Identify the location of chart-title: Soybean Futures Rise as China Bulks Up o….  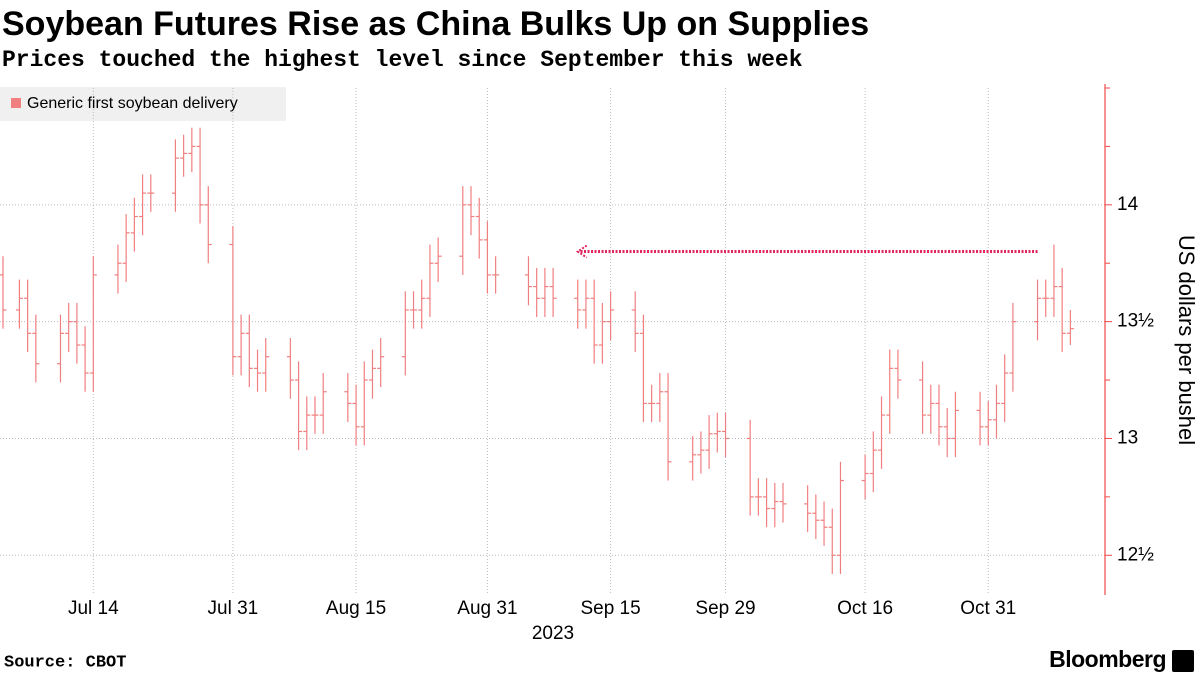
(435, 24).